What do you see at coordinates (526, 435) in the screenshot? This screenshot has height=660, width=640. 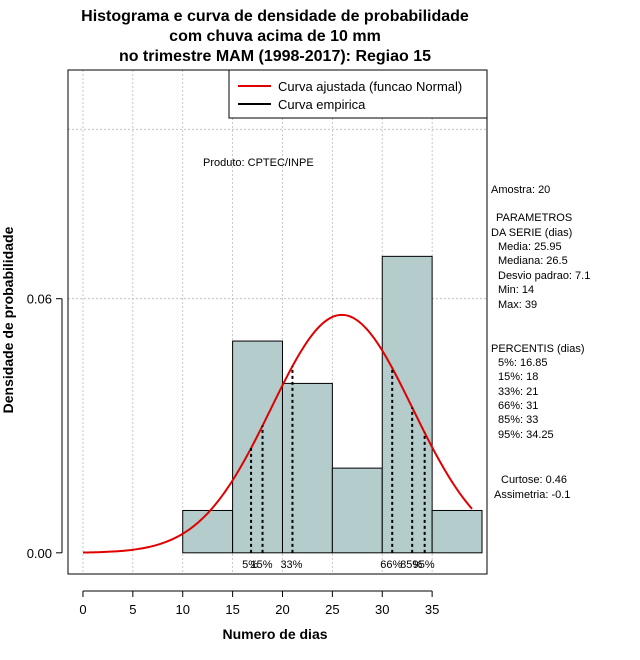 I see `percentil-95: 95%: 34.25` at bounding box center [526, 435].